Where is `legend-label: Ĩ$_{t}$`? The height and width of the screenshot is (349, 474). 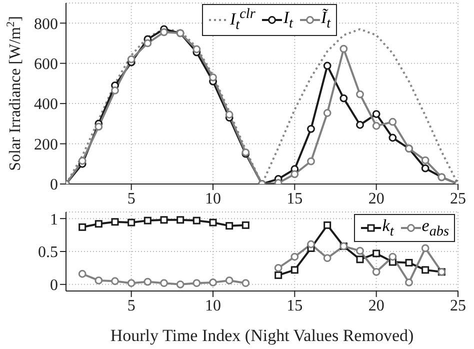 legend-label: Ĩ$_{t}$ is located at coordinates (325, 20).